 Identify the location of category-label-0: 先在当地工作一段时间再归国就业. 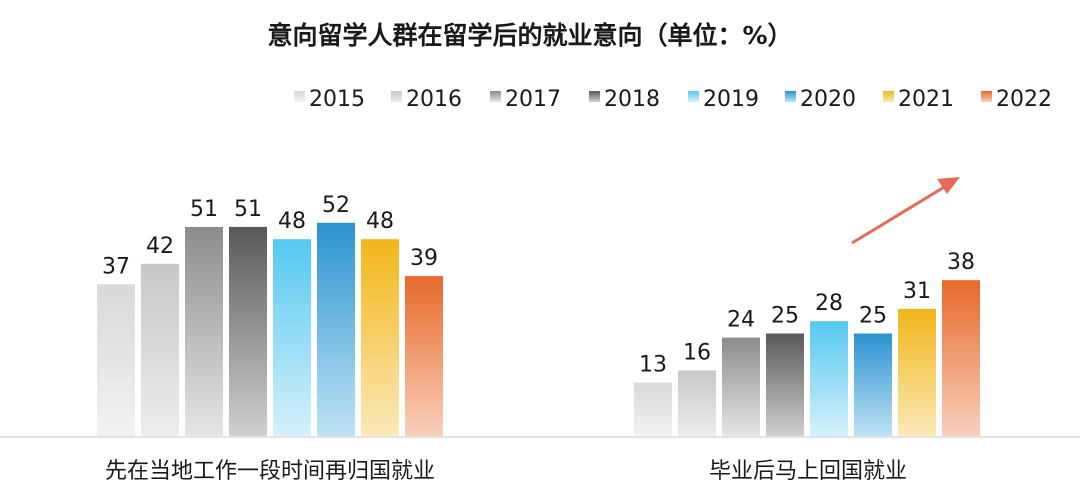
(270, 471).